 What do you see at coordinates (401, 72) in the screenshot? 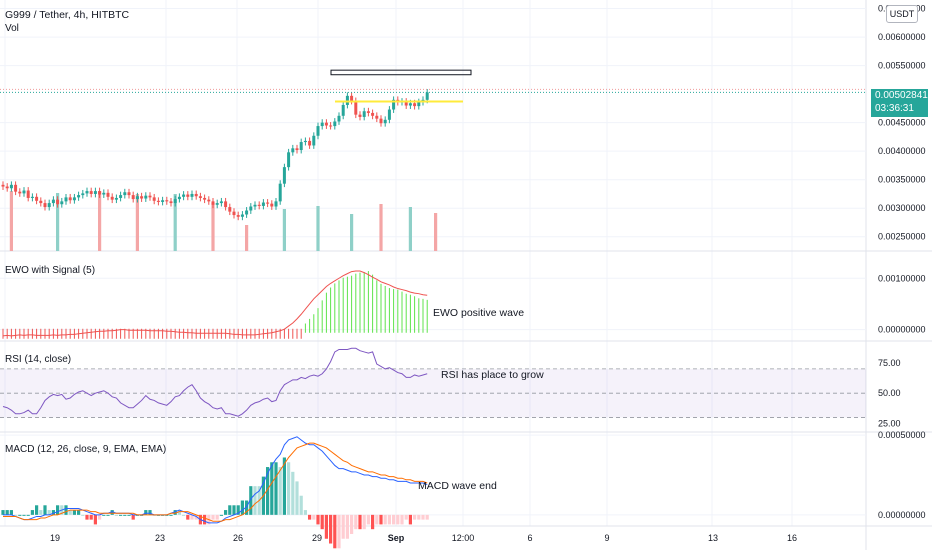
I see `resistance-box` at bounding box center [401, 72].